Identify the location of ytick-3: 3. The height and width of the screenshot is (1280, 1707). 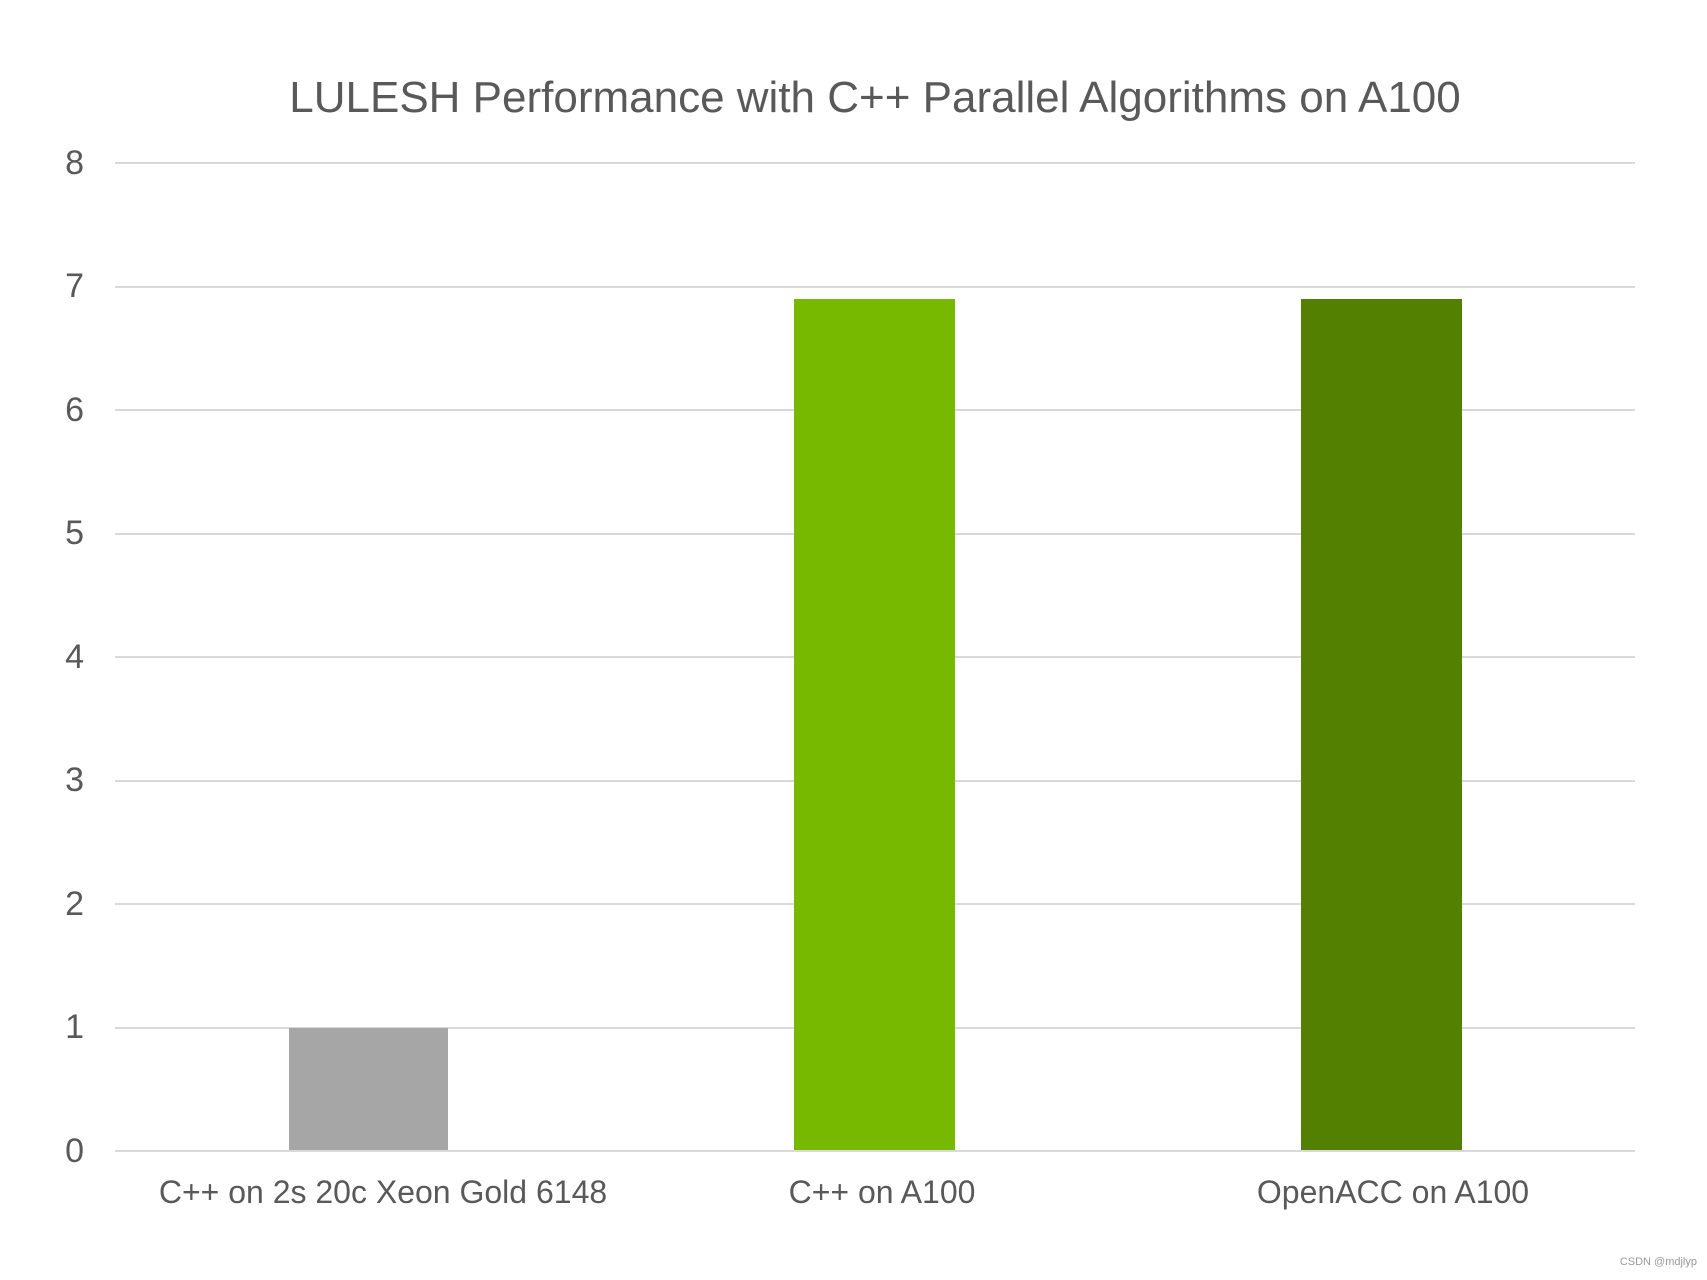
(74, 780).